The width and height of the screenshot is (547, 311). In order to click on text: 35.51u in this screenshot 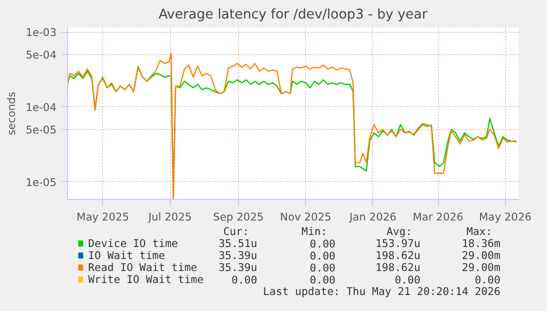, I will do `click(238, 243)`.